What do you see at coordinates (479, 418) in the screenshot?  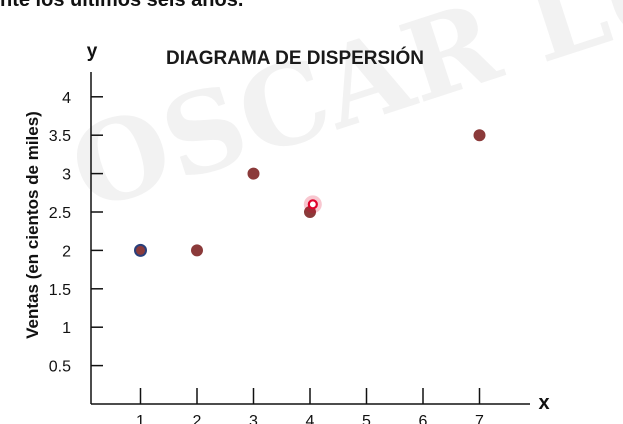 I see `x-tick-label: 7` at bounding box center [479, 418].